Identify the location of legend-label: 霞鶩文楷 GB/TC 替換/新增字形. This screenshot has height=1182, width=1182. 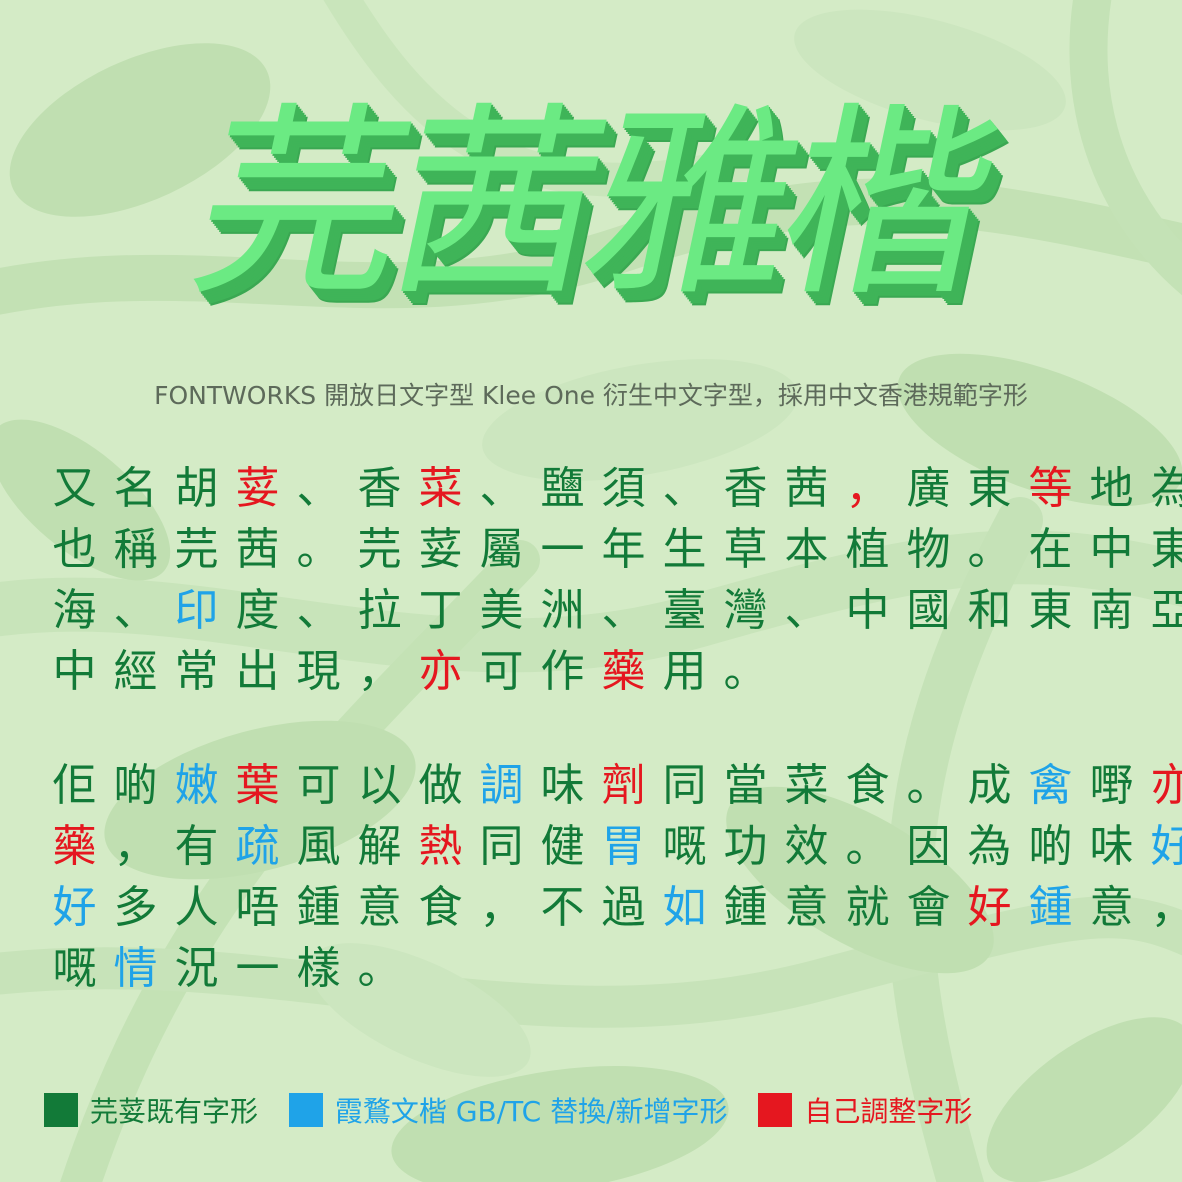
(531, 1111).